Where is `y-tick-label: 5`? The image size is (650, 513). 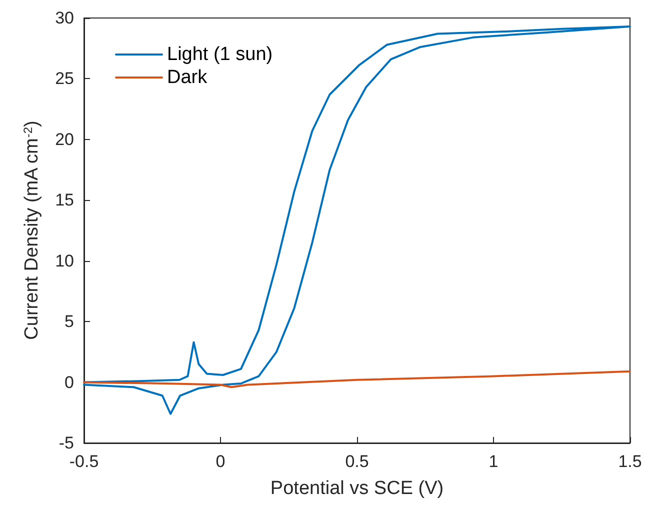 y-tick-label: 5 is located at coordinates (69, 322).